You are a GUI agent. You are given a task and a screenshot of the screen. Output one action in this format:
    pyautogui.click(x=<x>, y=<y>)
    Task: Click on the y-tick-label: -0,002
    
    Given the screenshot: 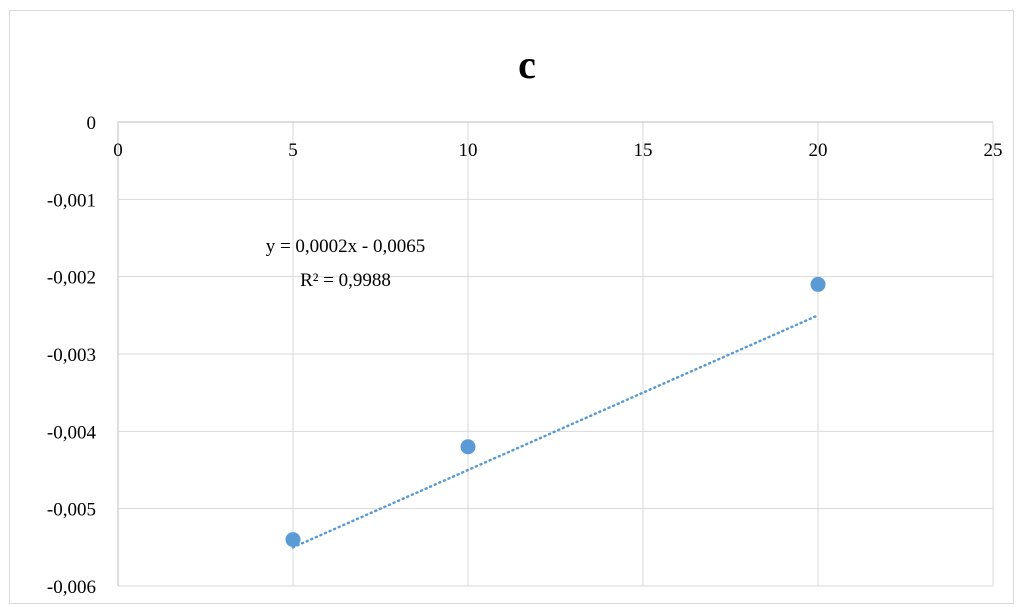 What is the action you would take?
    pyautogui.click(x=71, y=278)
    